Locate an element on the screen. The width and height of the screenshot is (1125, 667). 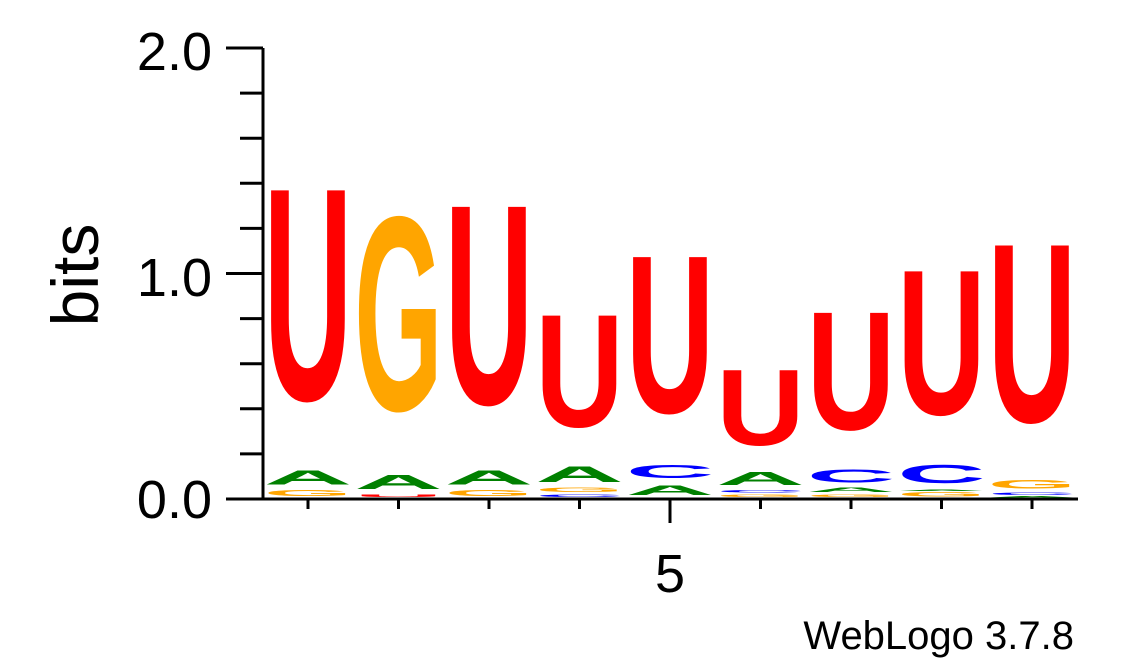
logo-letter-C-pos-9: C is located at coordinates (1032, 493).